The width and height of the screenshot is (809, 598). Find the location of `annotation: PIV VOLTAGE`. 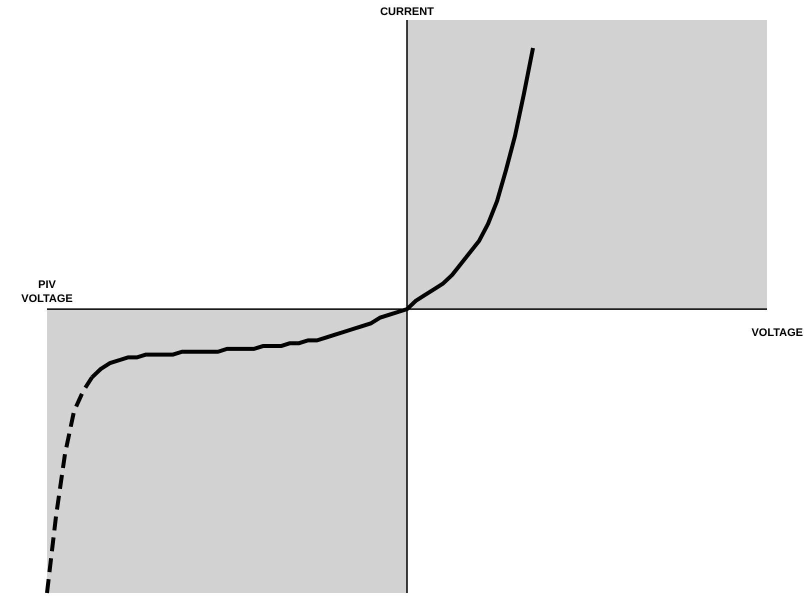

annotation: PIV VOLTAGE is located at coordinates (47, 292).